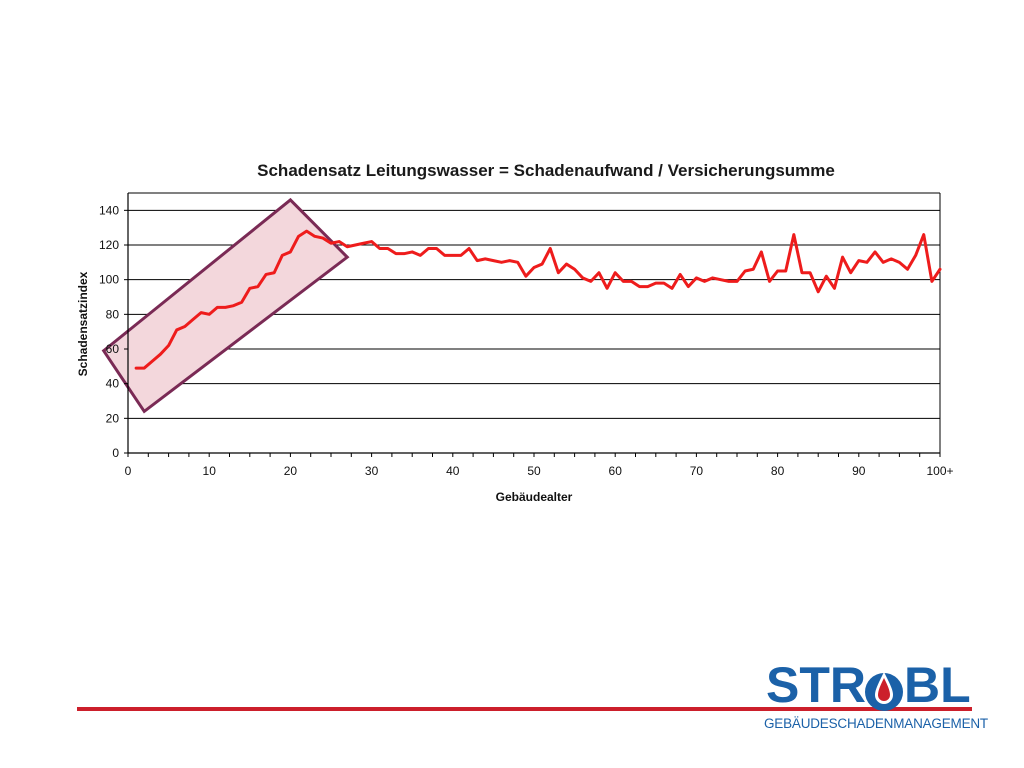 The height and width of the screenshot is (768, 1024). What do you see at coordinates (109, 210) in the screenshot?
I see `y-tick-label-140: 140` at bounding box center [109, 210].